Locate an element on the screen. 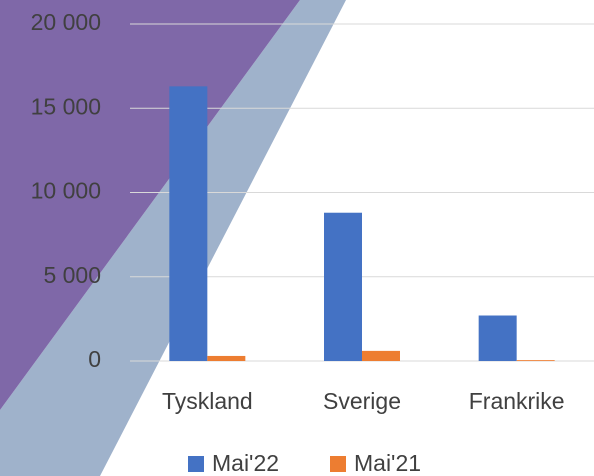 The image size is (594, 476). y-tick-label: 10 000 is located at coordinates (66, 191).